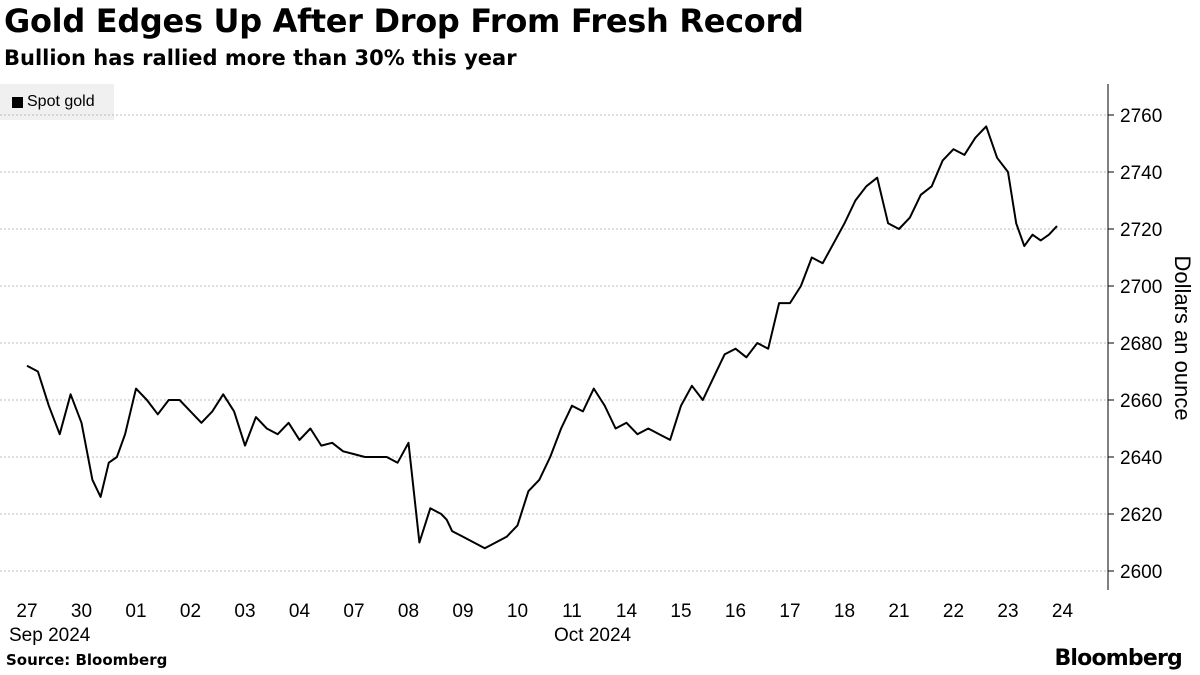 The width and height of the screenshot is (1200, 675). I want to click on x-tick-label: 02, so click(190, 611).